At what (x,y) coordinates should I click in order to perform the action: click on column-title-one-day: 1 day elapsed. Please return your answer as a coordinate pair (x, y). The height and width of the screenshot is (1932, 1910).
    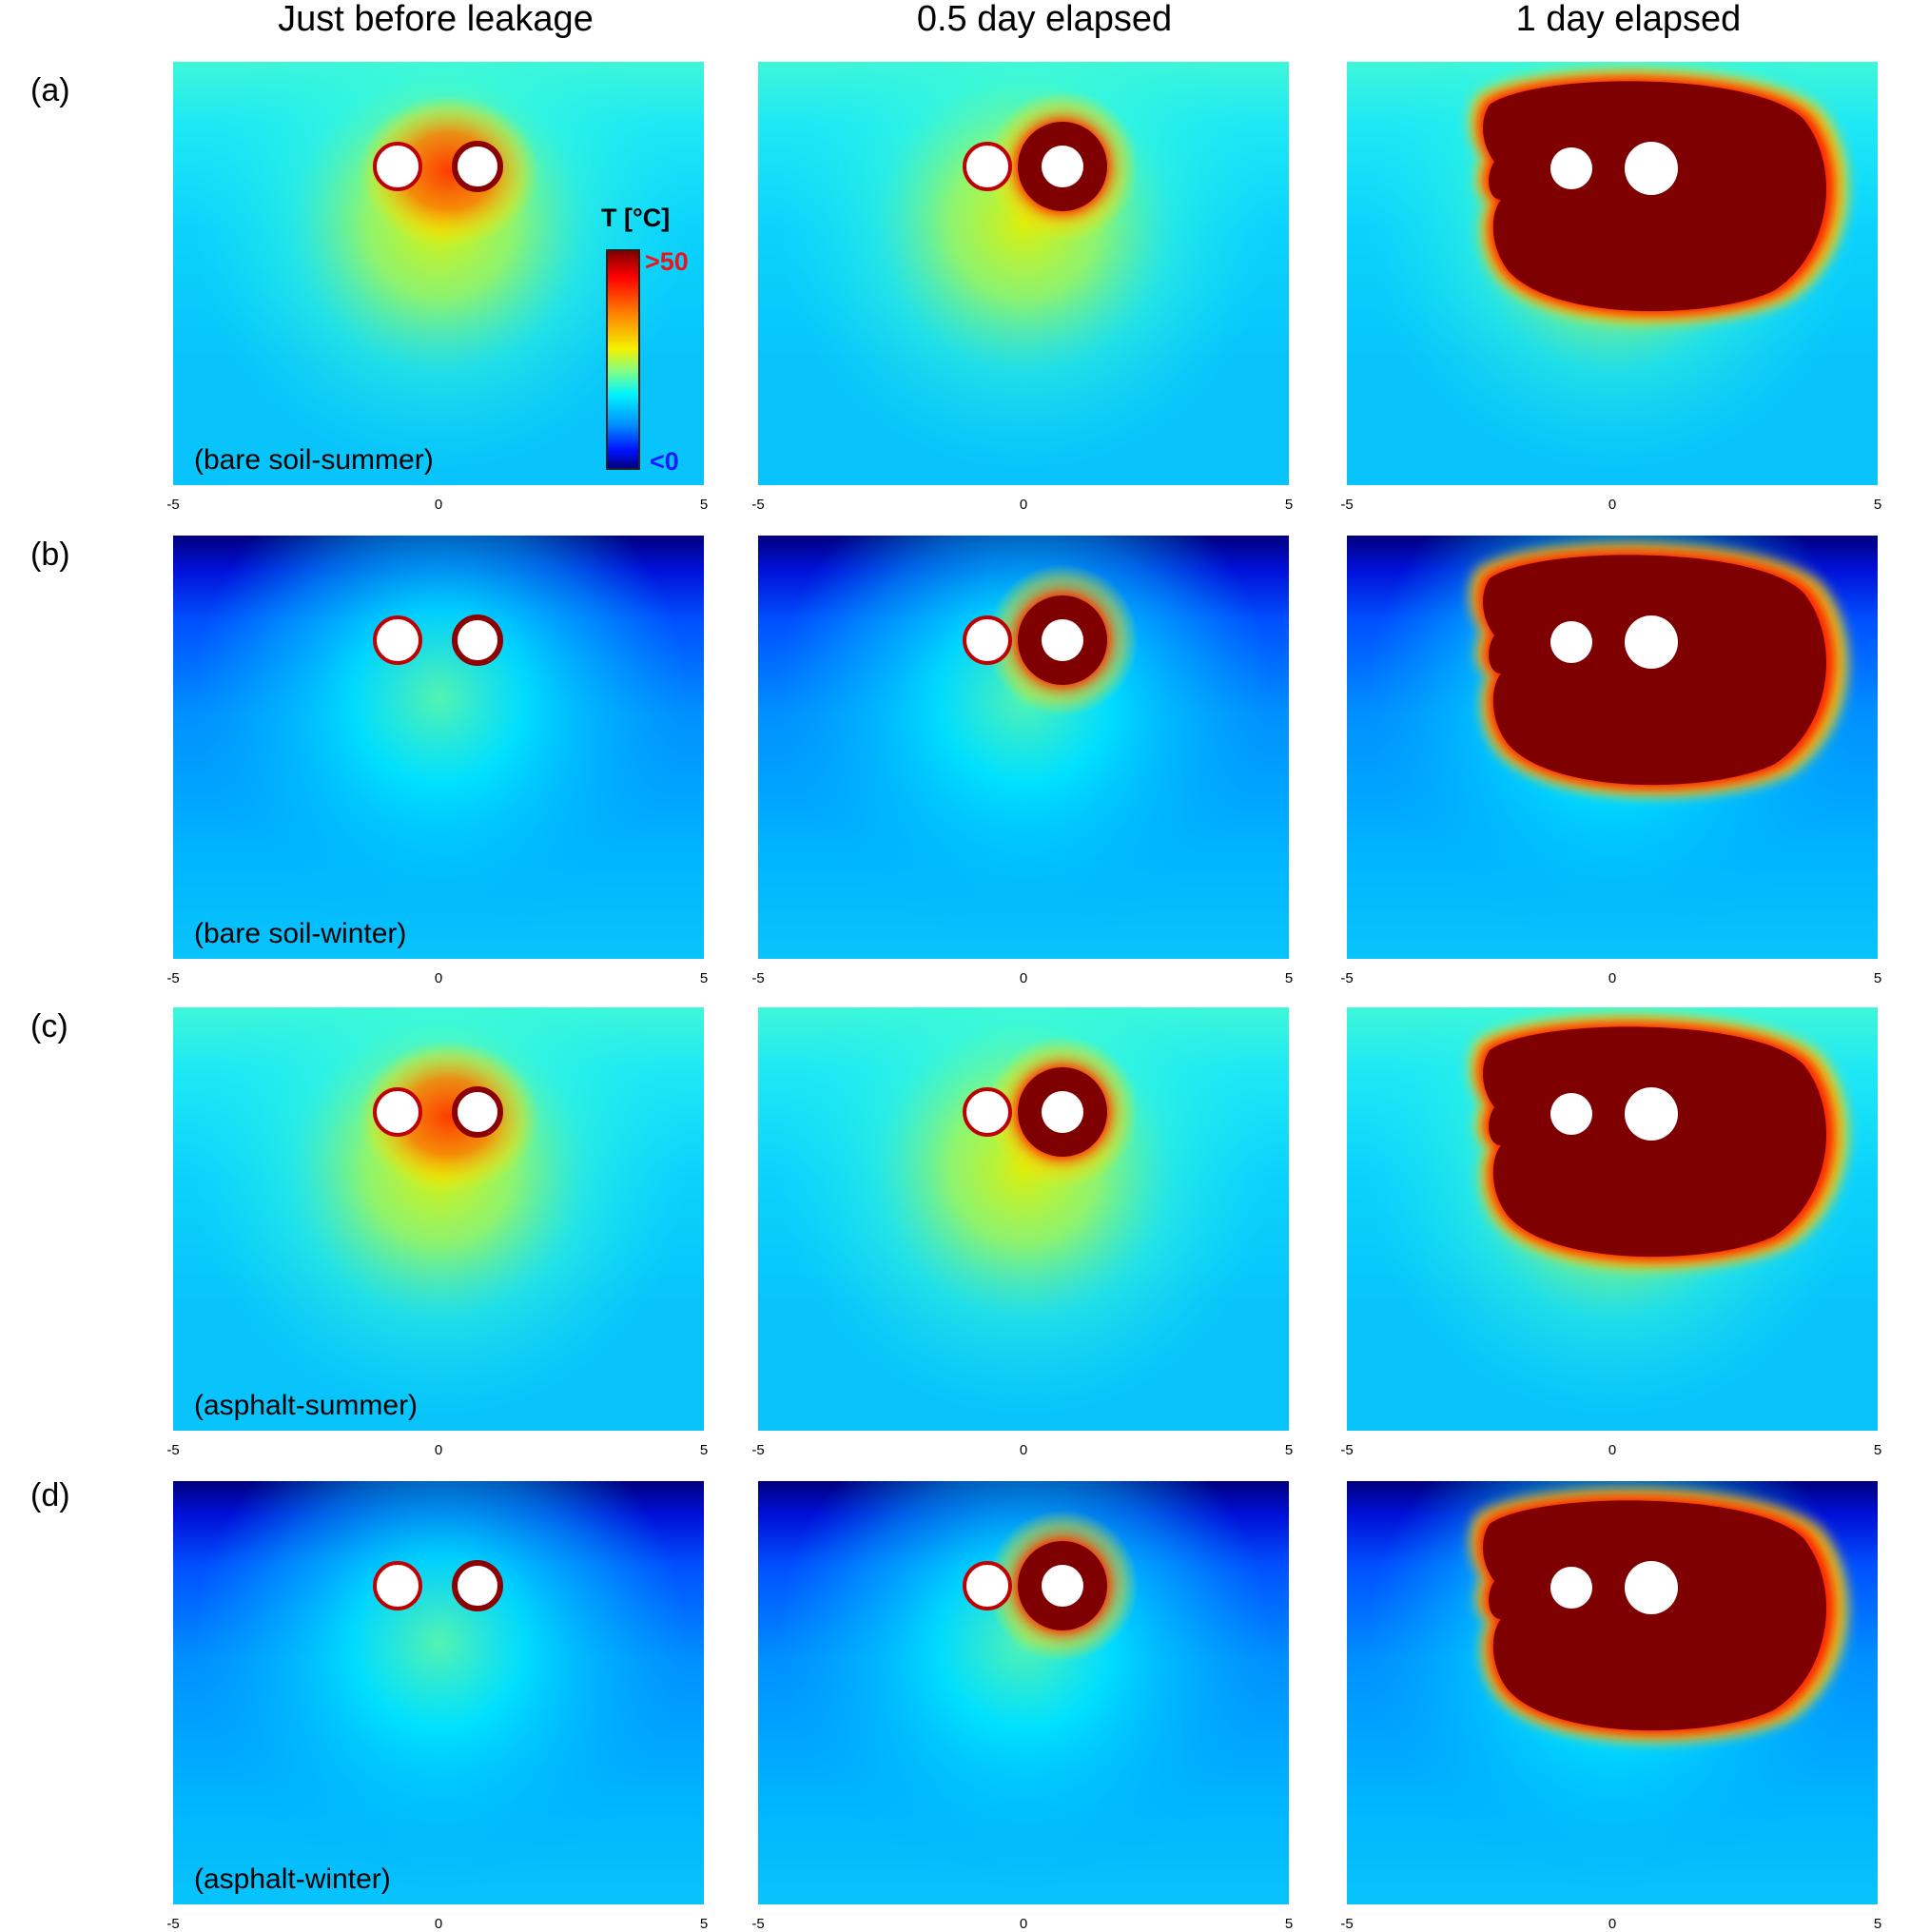
    Looking at the image, I should click on (1629, 20).